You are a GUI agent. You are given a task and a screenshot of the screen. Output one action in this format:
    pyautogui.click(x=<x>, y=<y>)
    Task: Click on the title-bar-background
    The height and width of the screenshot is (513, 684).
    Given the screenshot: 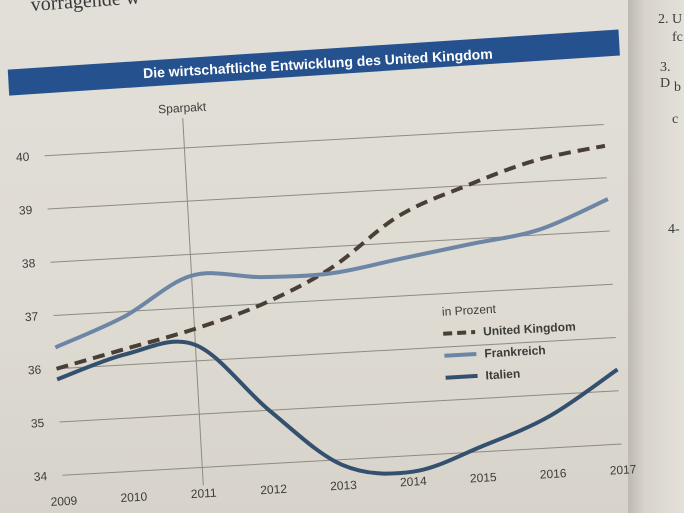 What is the action you would take?
    pyautogui.click(x=313, y=62)
    